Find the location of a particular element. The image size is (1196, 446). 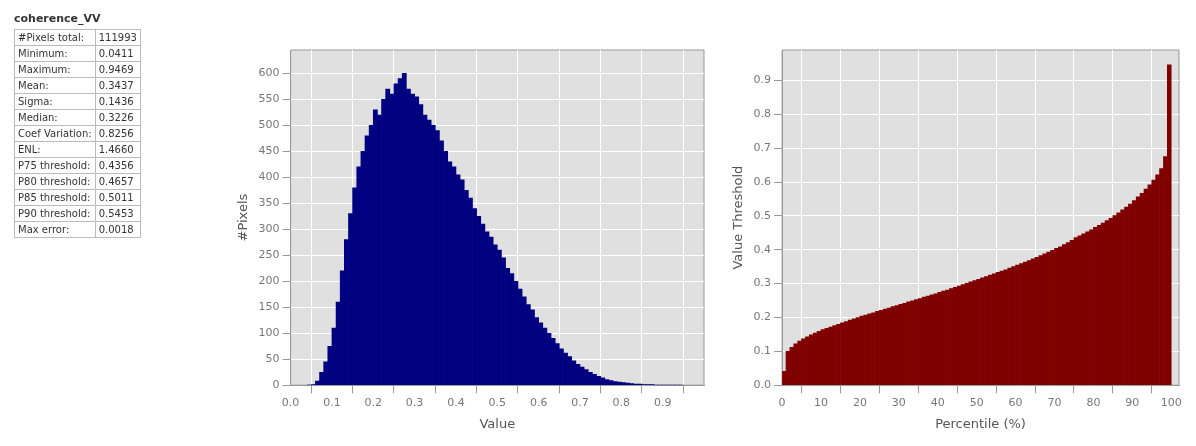

x-tick-label: 10 is located at coordinates (821, 402).